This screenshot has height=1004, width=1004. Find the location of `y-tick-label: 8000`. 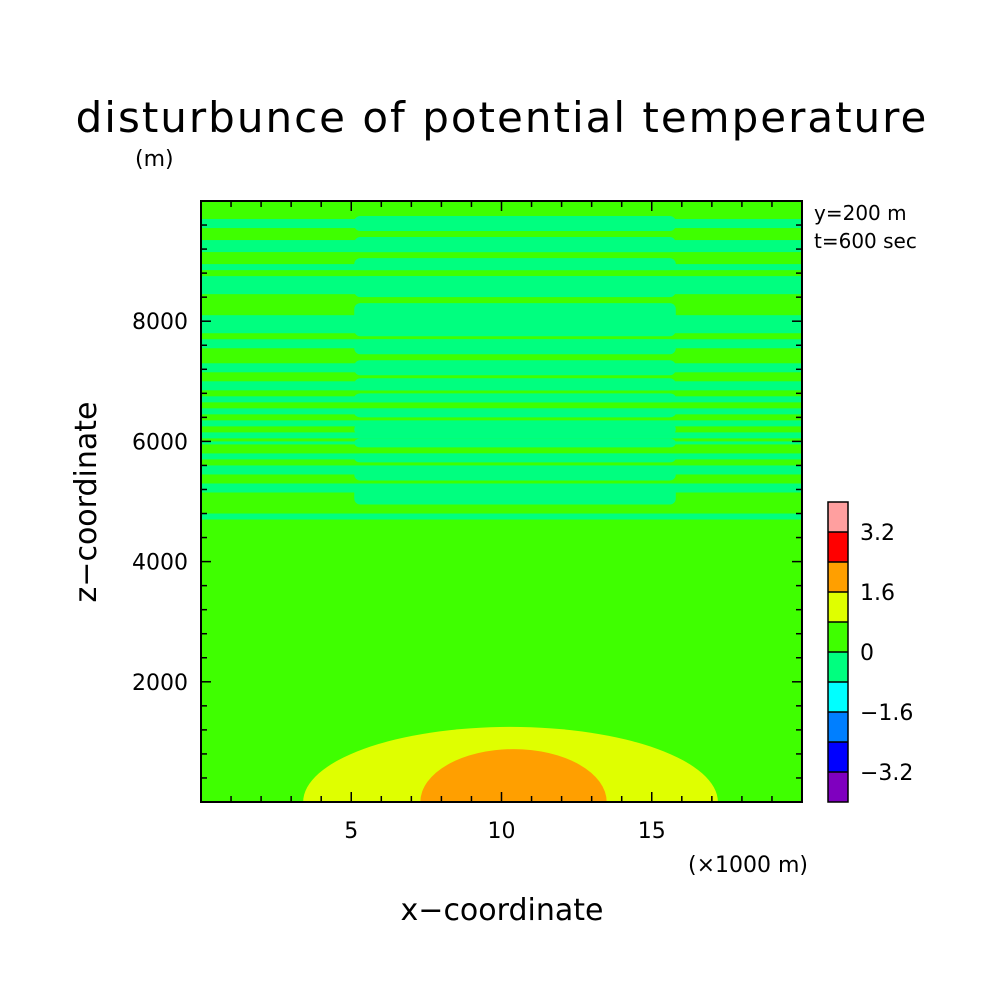

y-tick-label: 8000 is located at coordinates (160, 322).